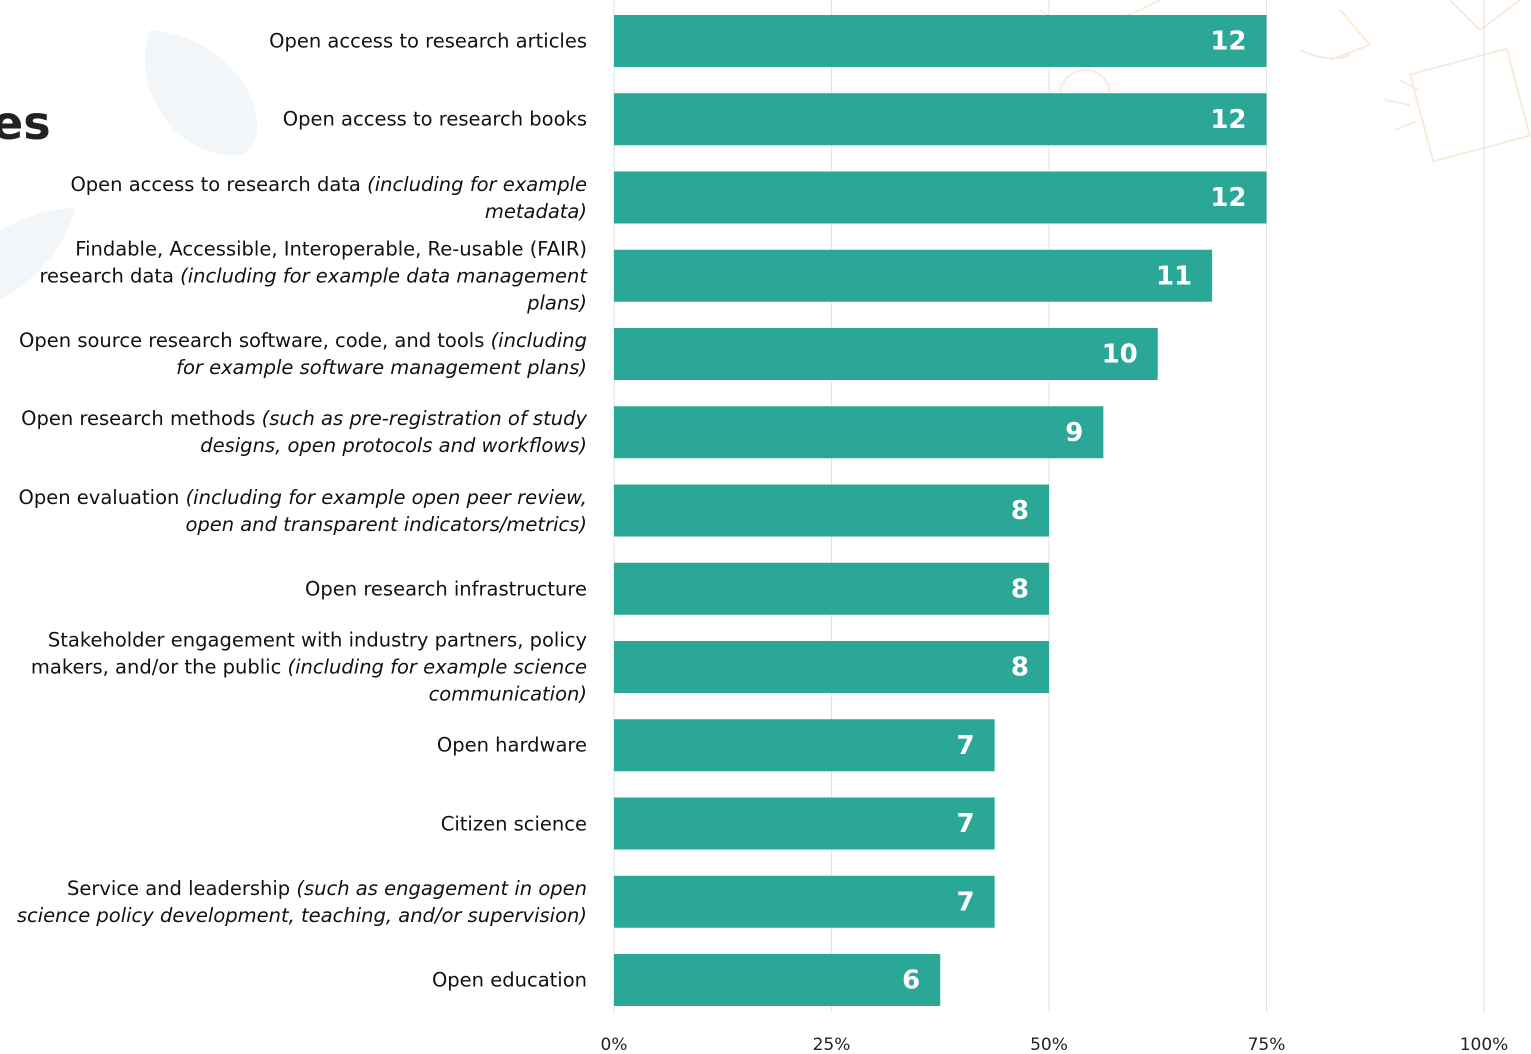 This screenshot has width=1531, height=1054. I want to click on category-text: Open access to research data, so click(215, 184).